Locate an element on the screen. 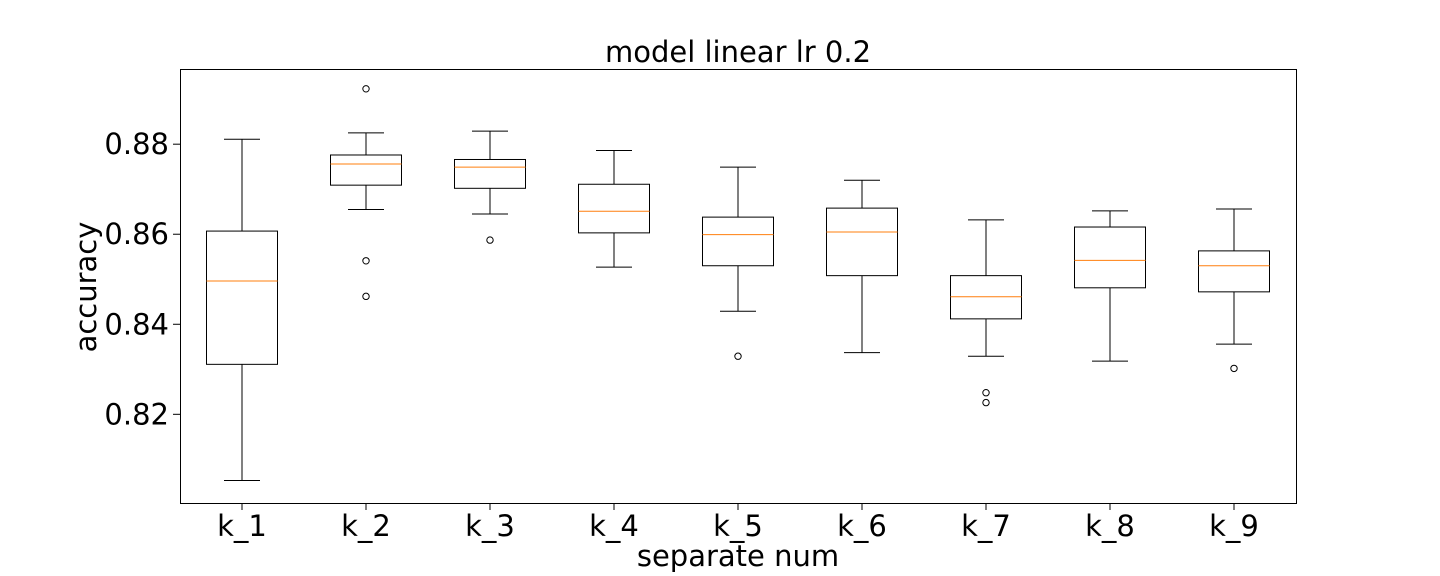 The image size is (1440, 576). chart-title: model linear lr 0.2 is located at coordinates (738, 52).